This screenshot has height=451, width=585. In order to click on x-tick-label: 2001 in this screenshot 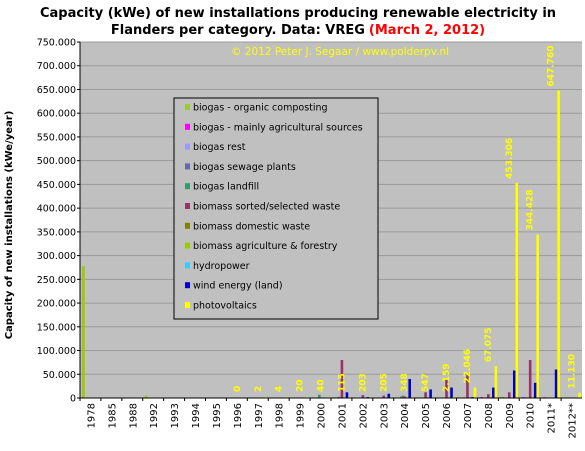, I will do `click(342, 415)`.